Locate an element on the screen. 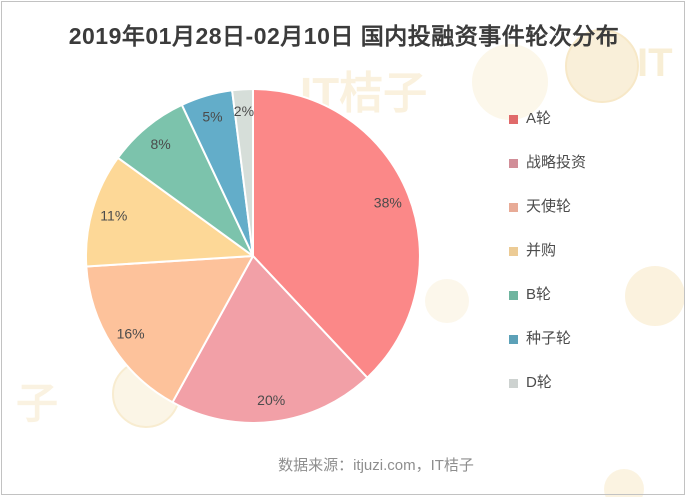 The image size is (688, 497). legend-label: B轮 is located at coordinates (539, 294).